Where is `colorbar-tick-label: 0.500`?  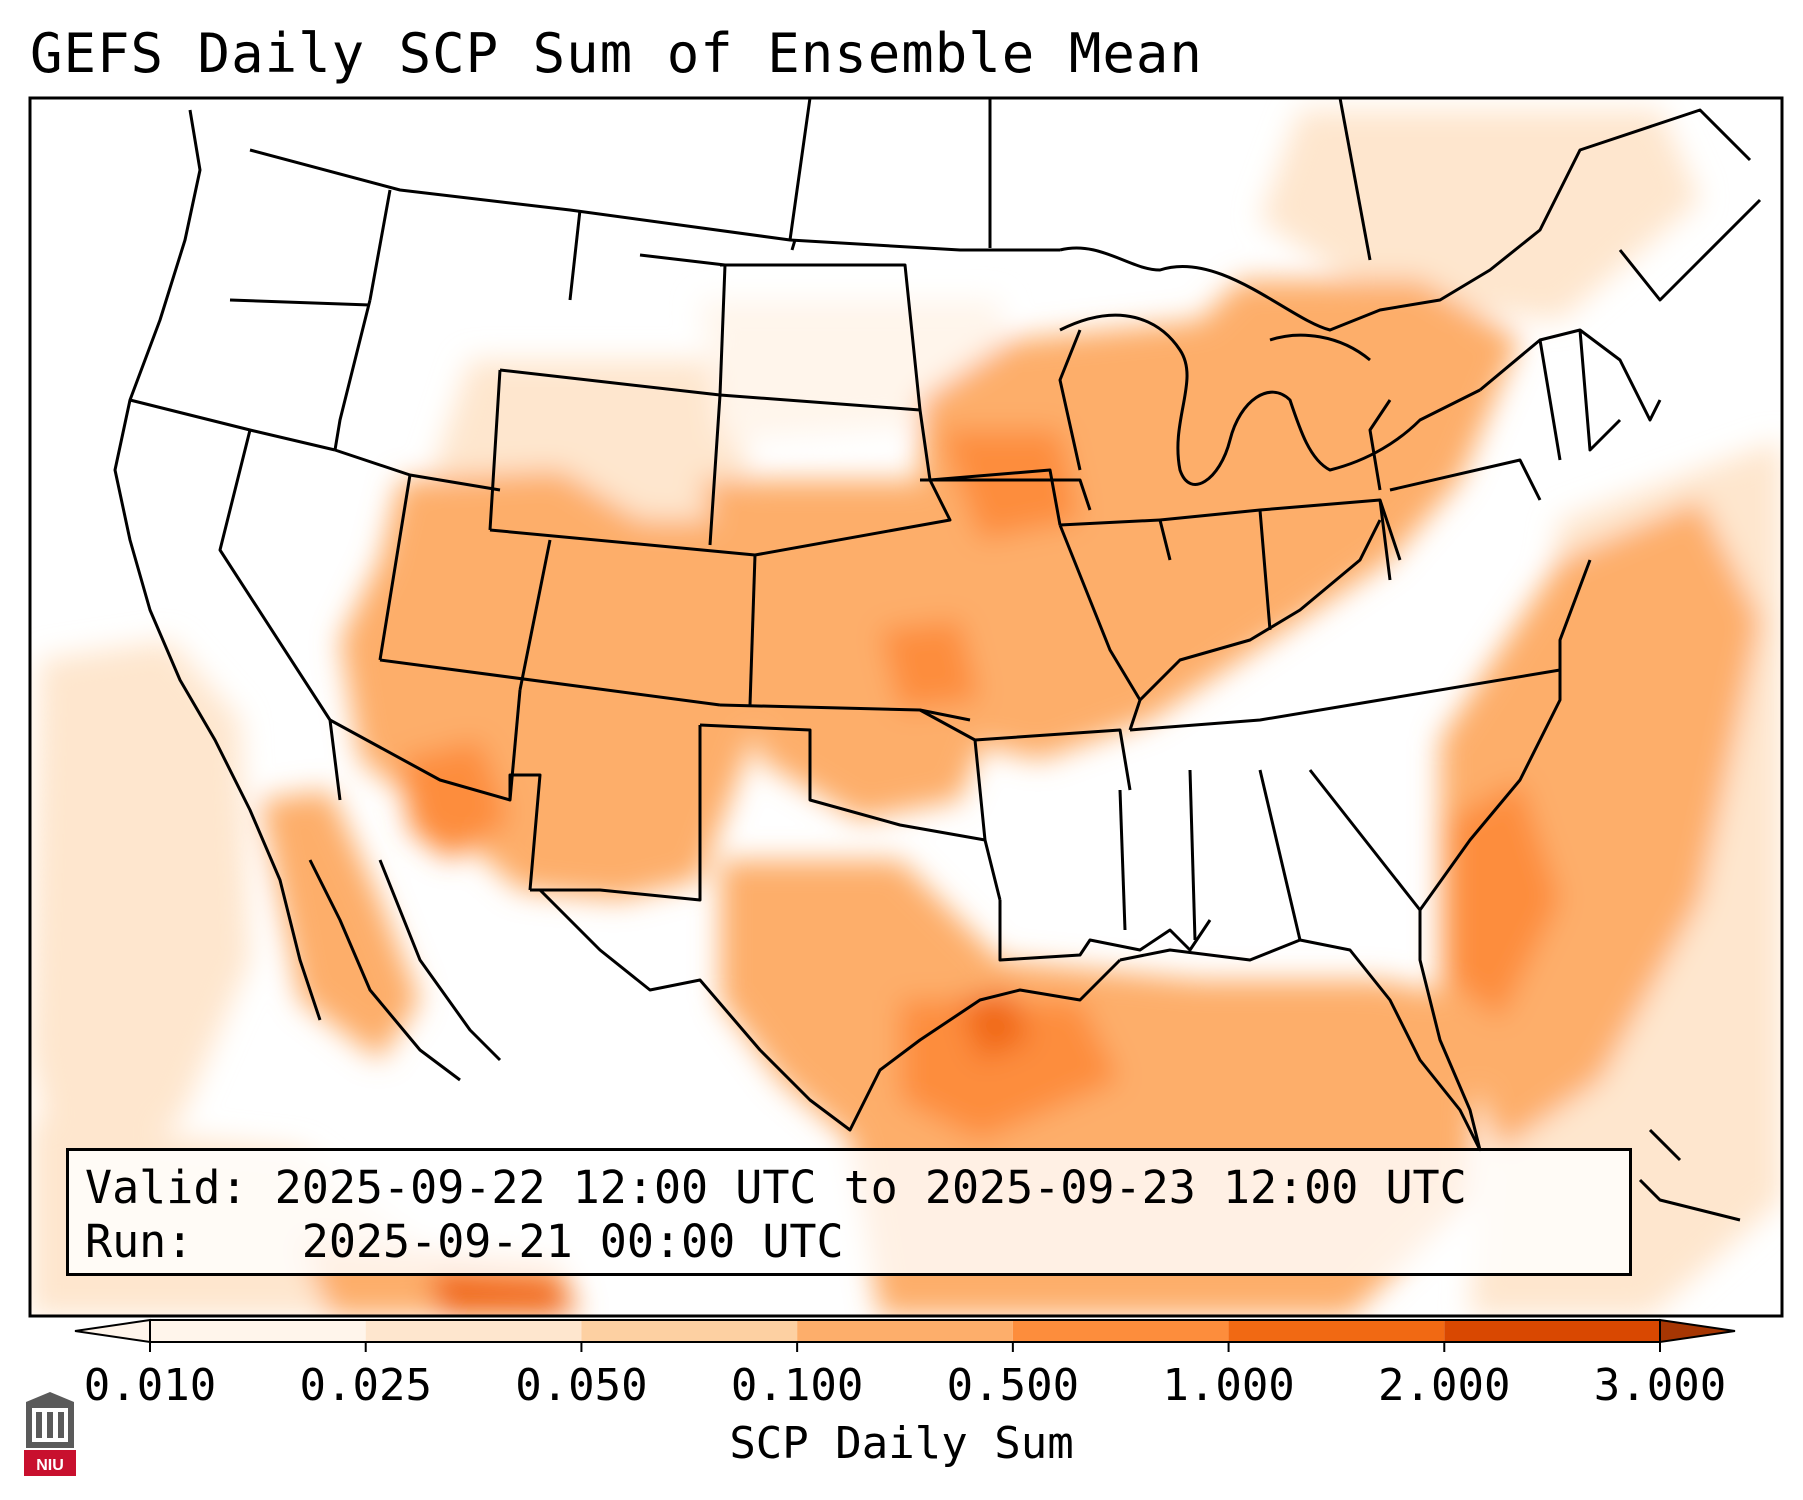 colorbar-tick-label: 0.500 is located at coordinates (1013, 1385).